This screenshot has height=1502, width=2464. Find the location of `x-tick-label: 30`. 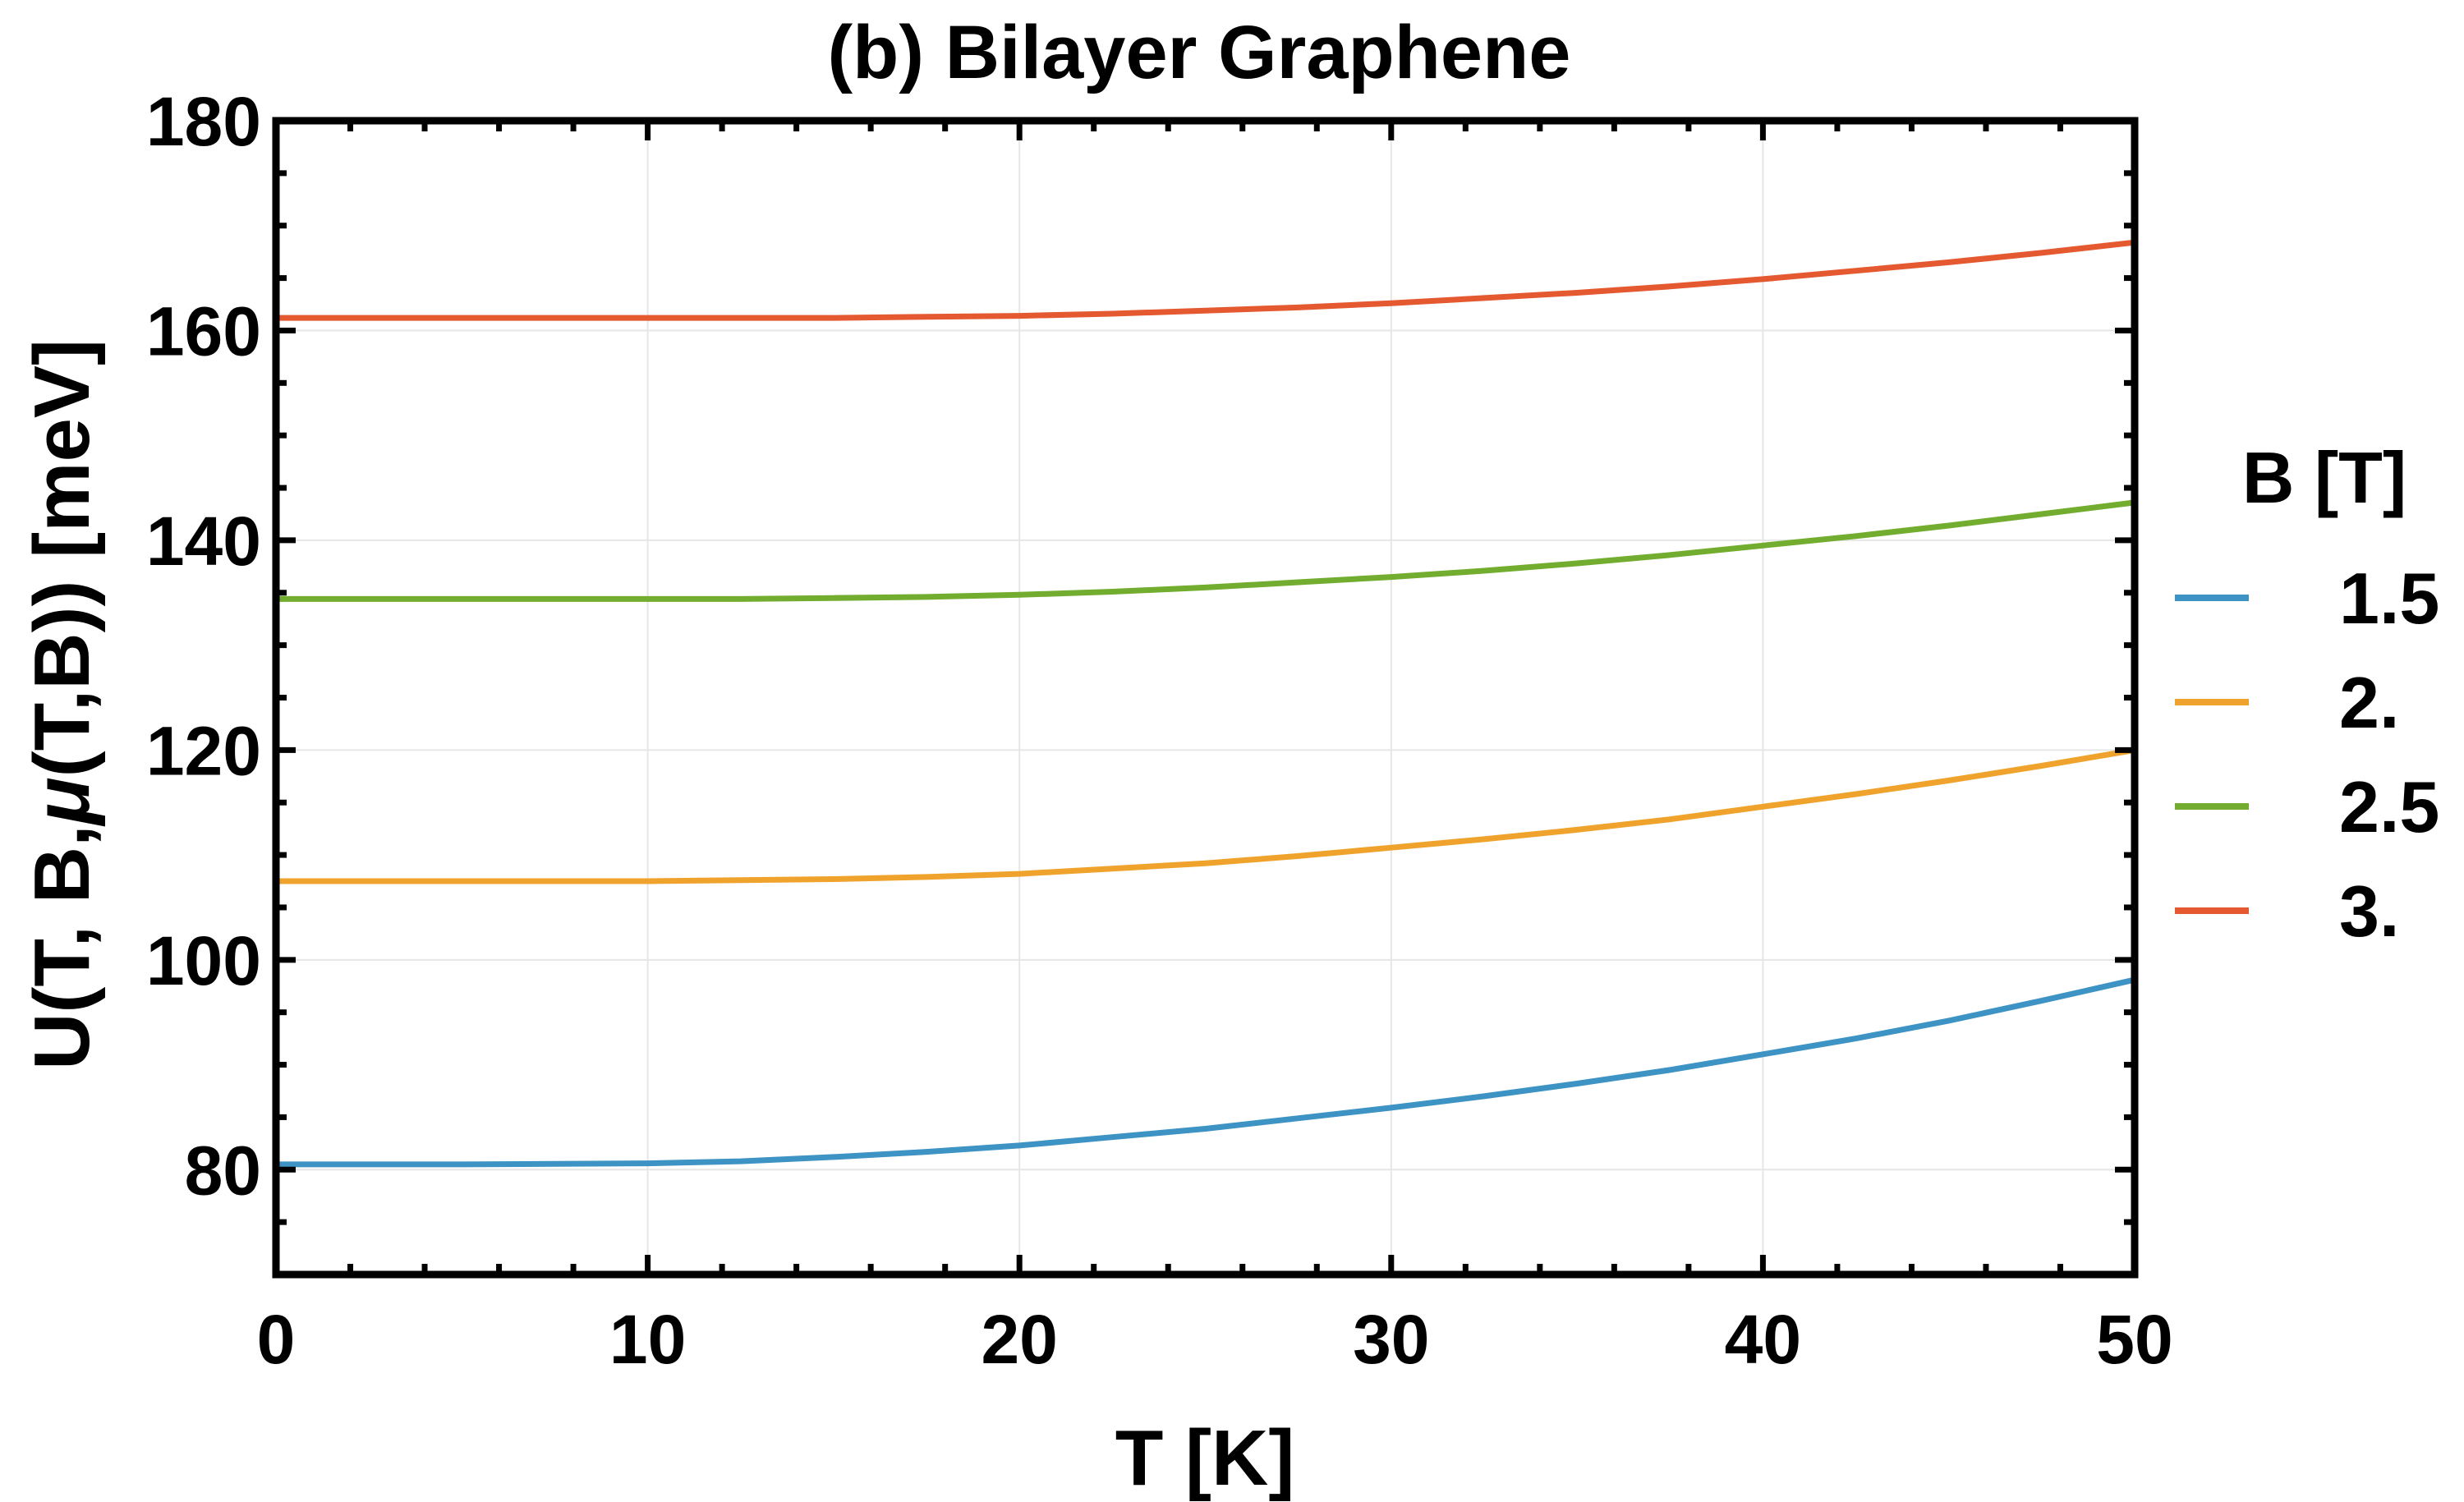

x-tick-label: 30 is located at coordinates (1391, 1339).